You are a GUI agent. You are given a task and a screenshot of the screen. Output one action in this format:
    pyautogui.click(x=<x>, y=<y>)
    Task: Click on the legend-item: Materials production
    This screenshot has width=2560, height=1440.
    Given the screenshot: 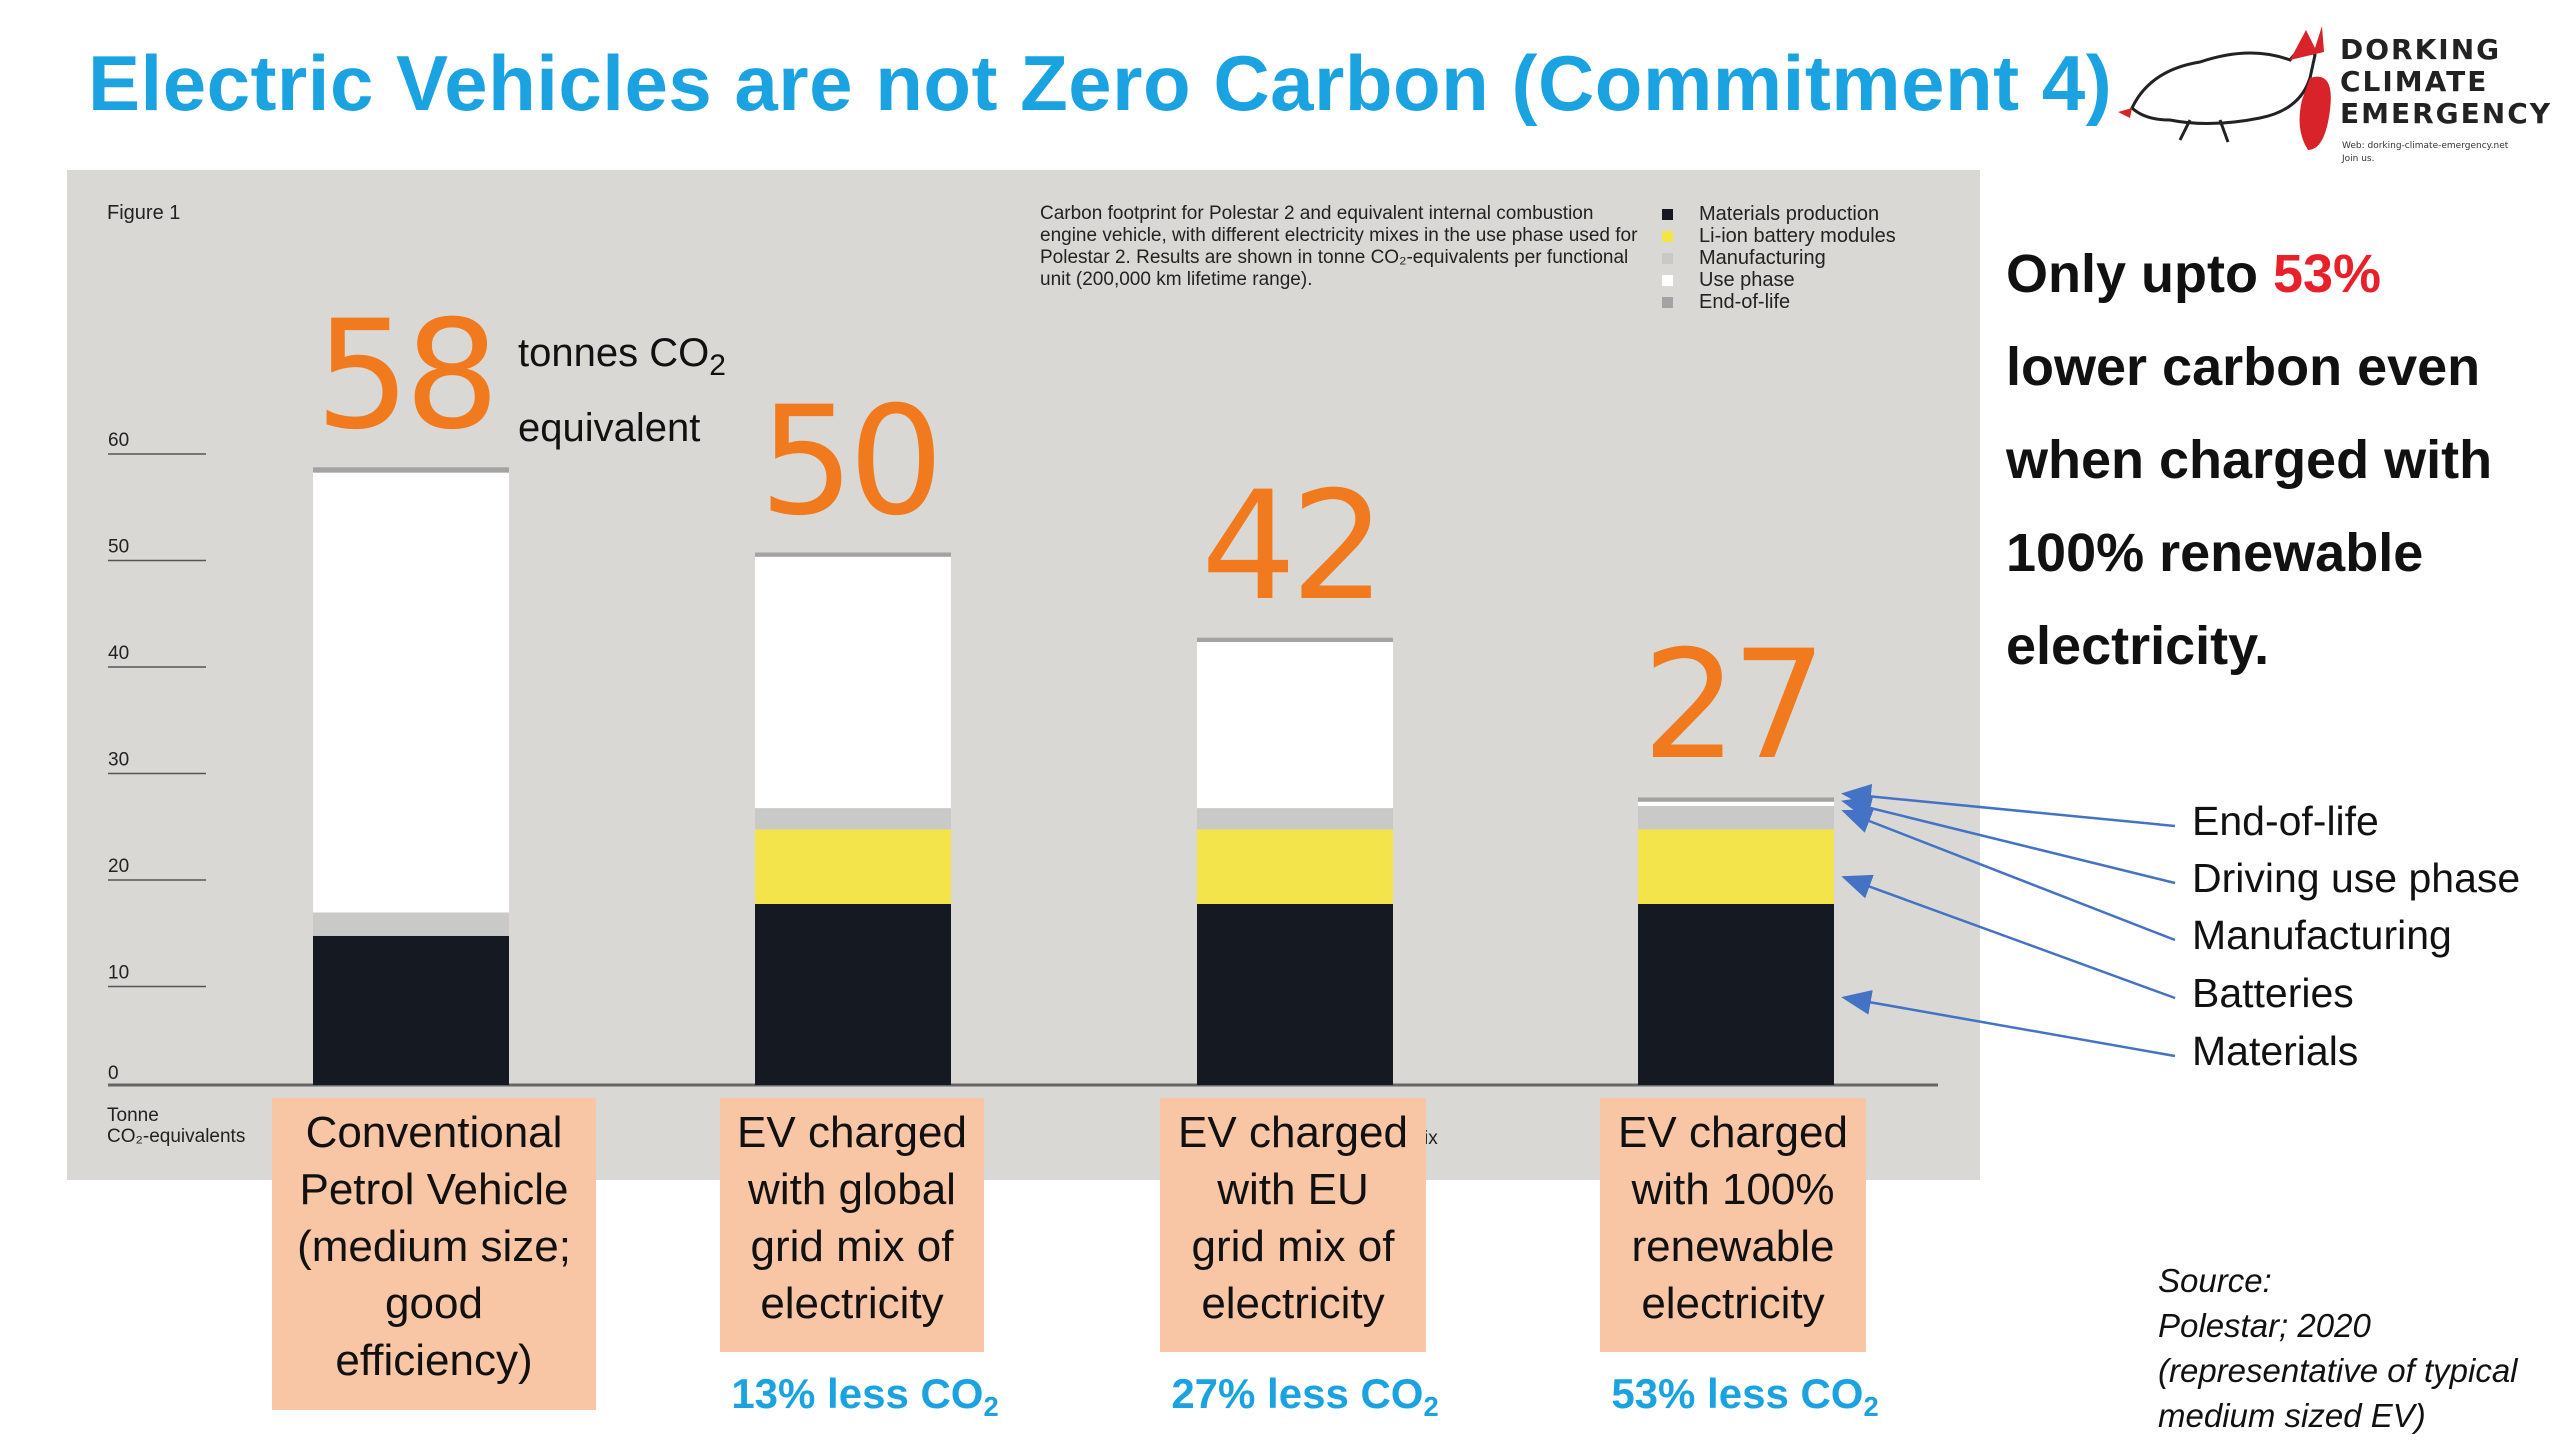 What is the action you would take?
    pyautogui.click(x=1779, y=214)
    